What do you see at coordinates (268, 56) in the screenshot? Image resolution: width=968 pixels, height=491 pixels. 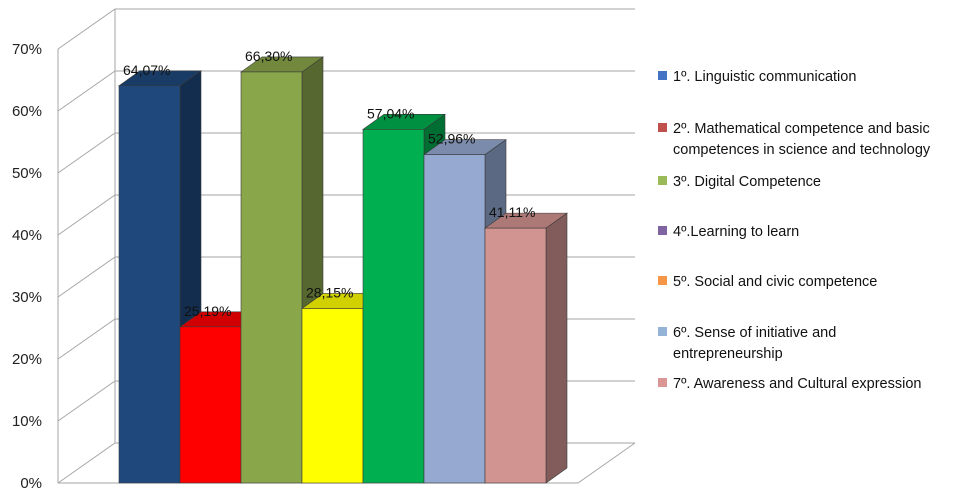 I see `data-label-3: 66,30%` at bounding box center [268, 56].